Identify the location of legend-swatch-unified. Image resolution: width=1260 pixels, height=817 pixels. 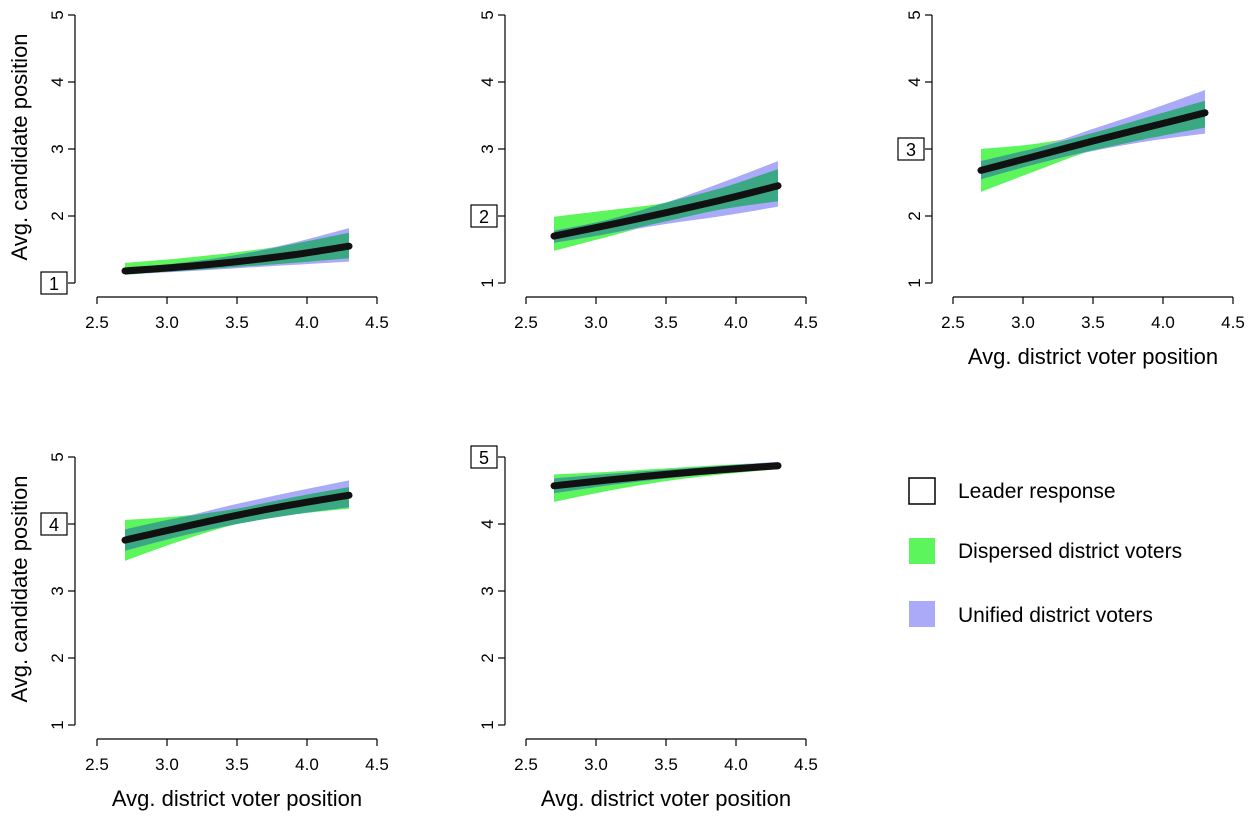
(922, 614).